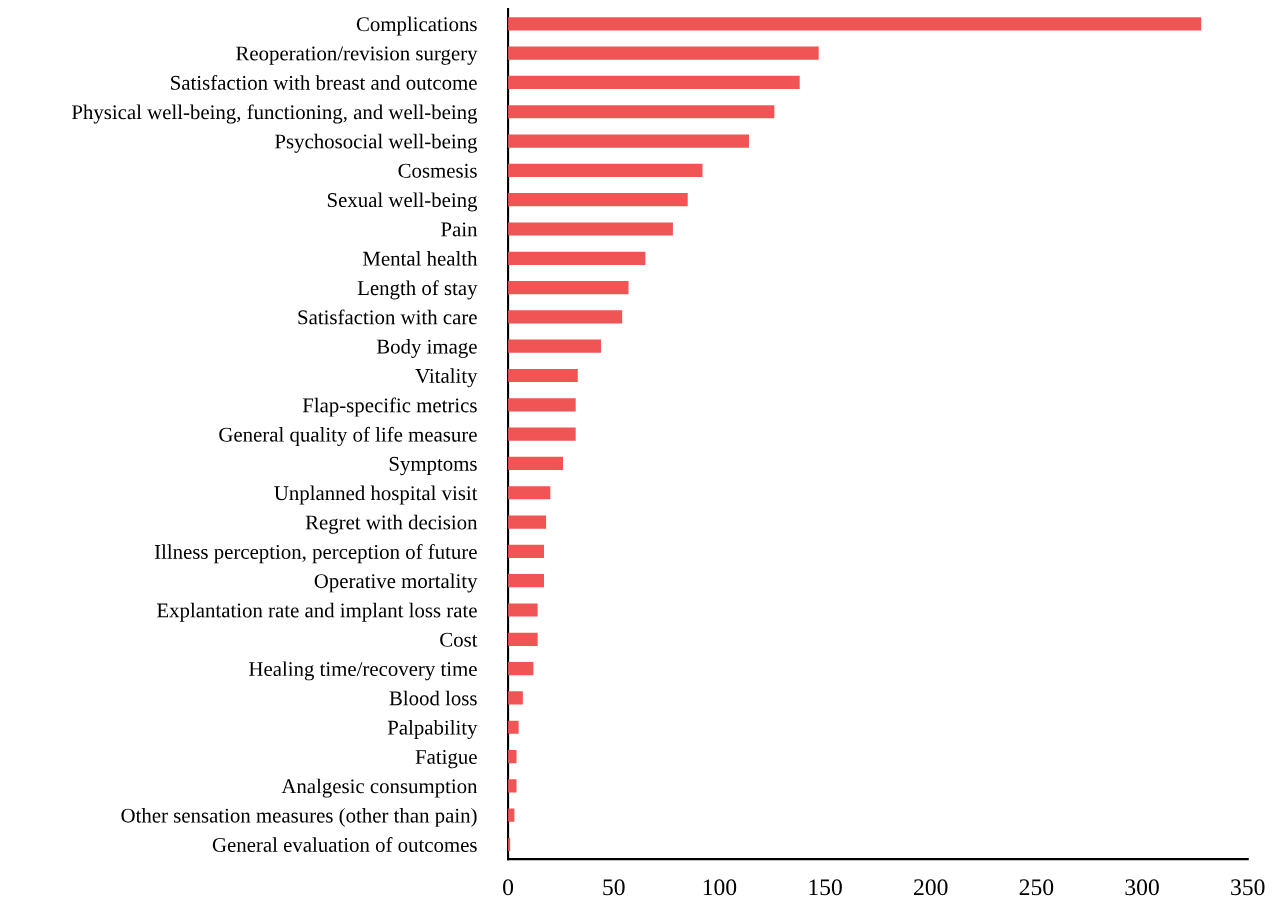 This screenshot has height=914, width=1283. What do you see at coordinates (426, 348) in the screenshot?
I see `y-tick-label: Body image` at bounding box center [426, 348].